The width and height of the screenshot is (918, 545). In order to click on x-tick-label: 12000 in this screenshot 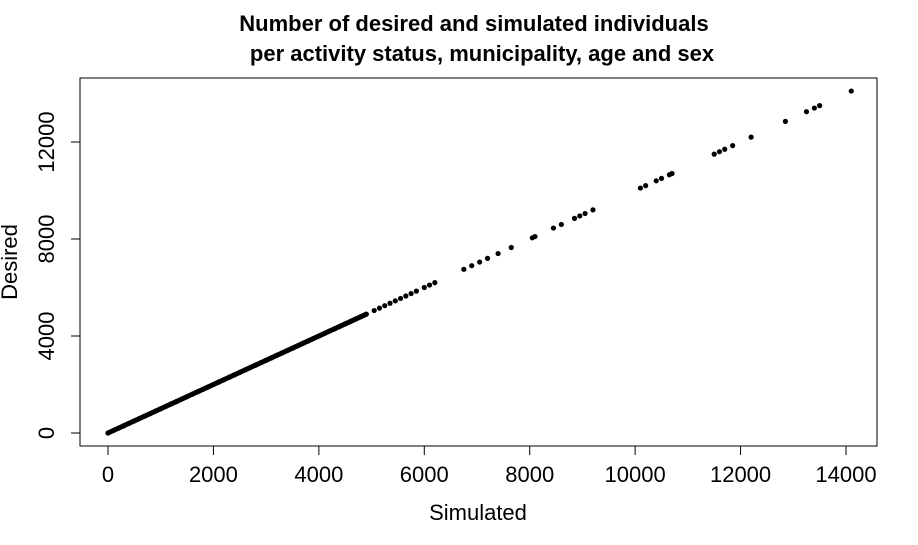, I will do `click(740, 474)`.